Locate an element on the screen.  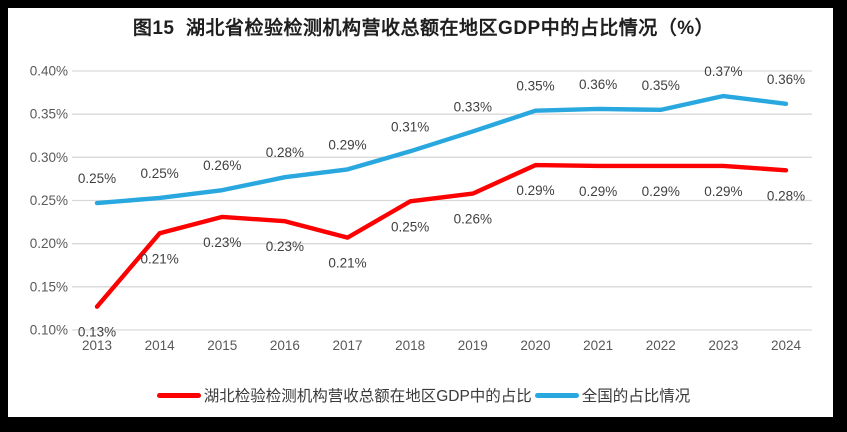
legend-swatch-hubei is located at coordinates (178, 395).